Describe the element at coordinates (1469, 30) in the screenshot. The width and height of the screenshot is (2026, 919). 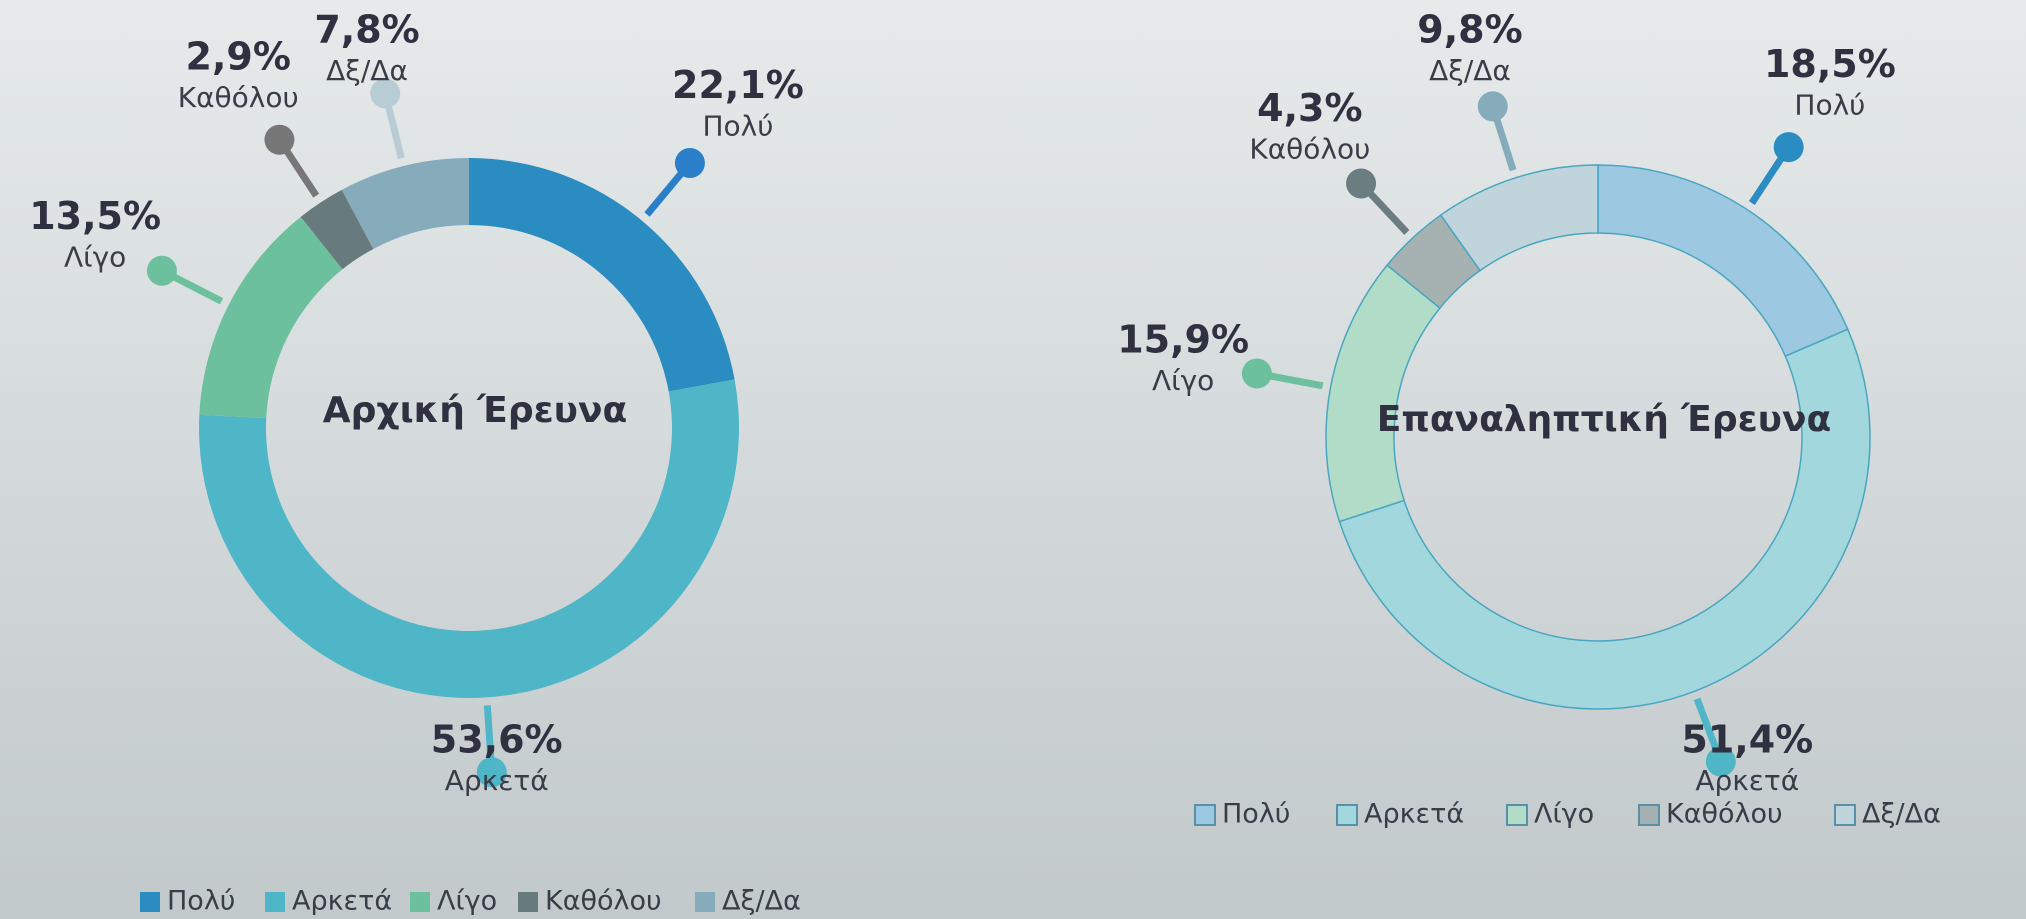
I see `value-label: 9,8%` at that location.